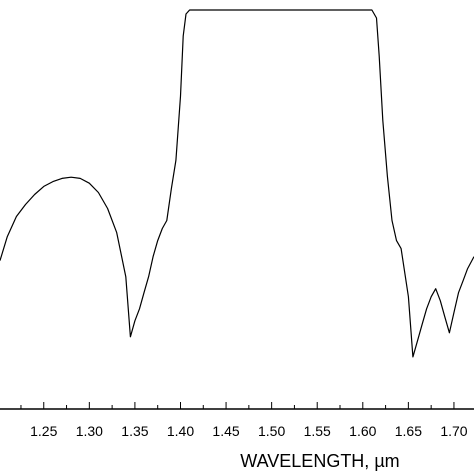 The image size is (474, 474). Describe the element at coordinates (319, 461) in the screenshot. I see `x-axis-title: WAVELENGTH, µm` at that location.